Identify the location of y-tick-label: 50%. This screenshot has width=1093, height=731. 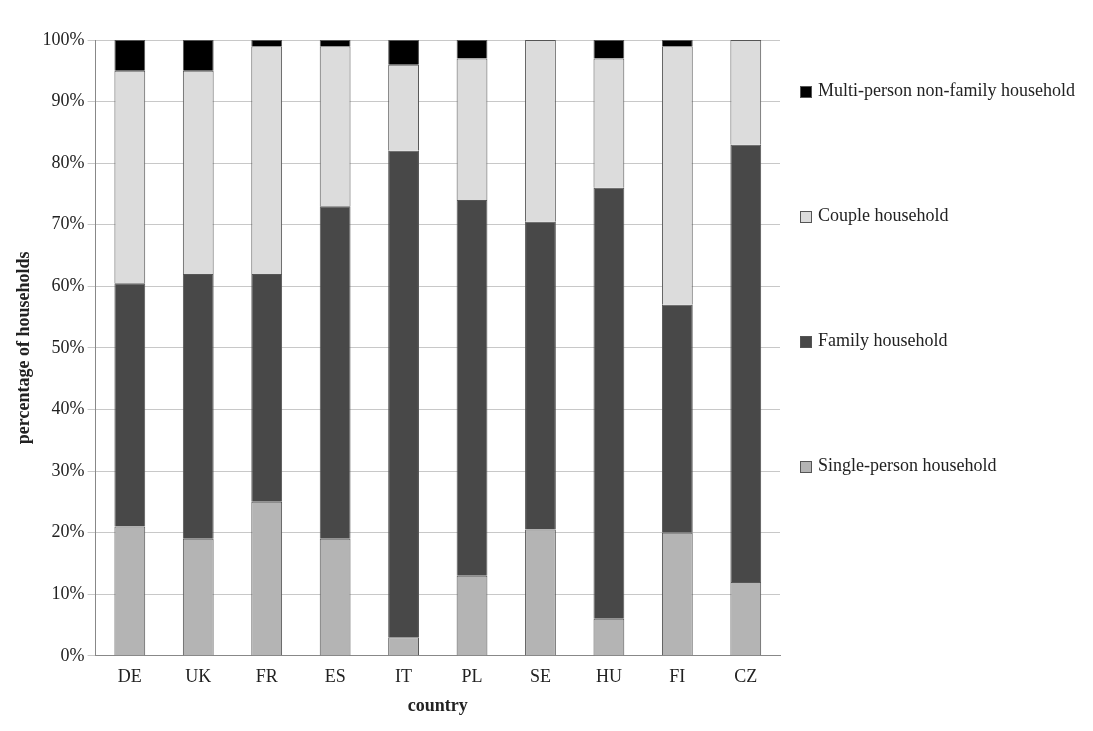
(68, 346).